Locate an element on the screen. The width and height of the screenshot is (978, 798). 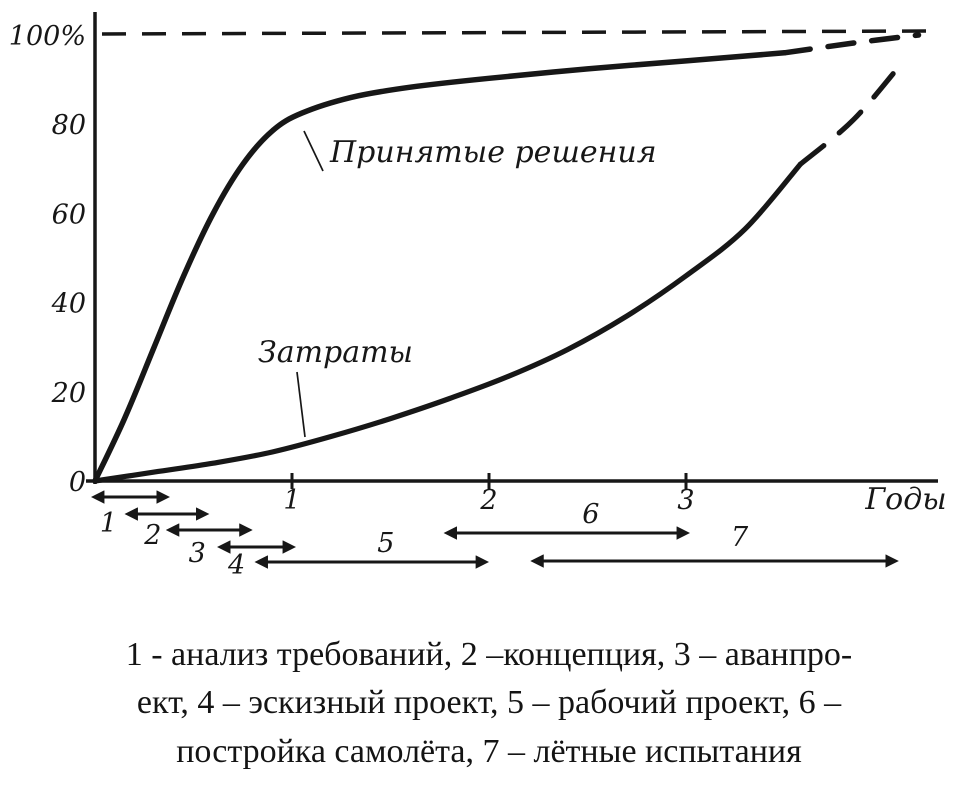
curve-costs-dashed is located at coordinates (852, 111).